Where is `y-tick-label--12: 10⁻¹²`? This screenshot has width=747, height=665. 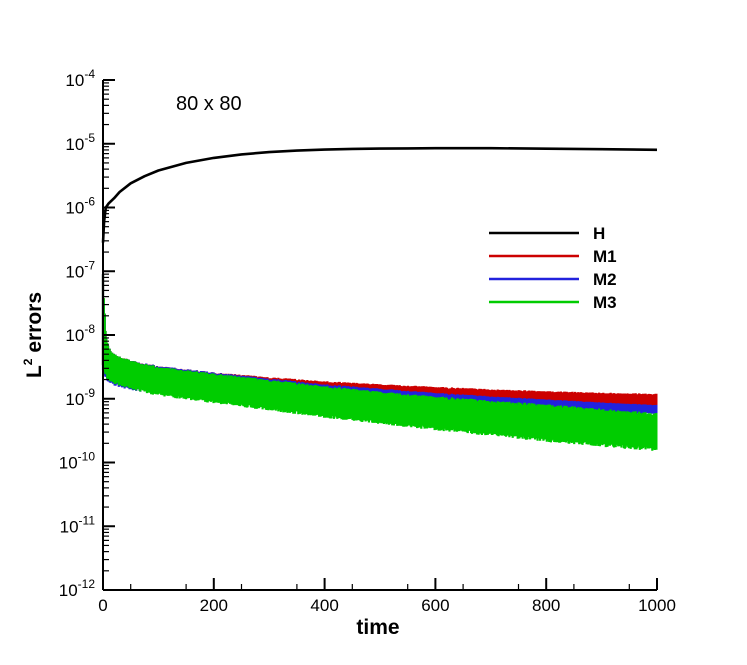
y-tick-label--12: 10⁻¹² is located at coordinates (77, 588).